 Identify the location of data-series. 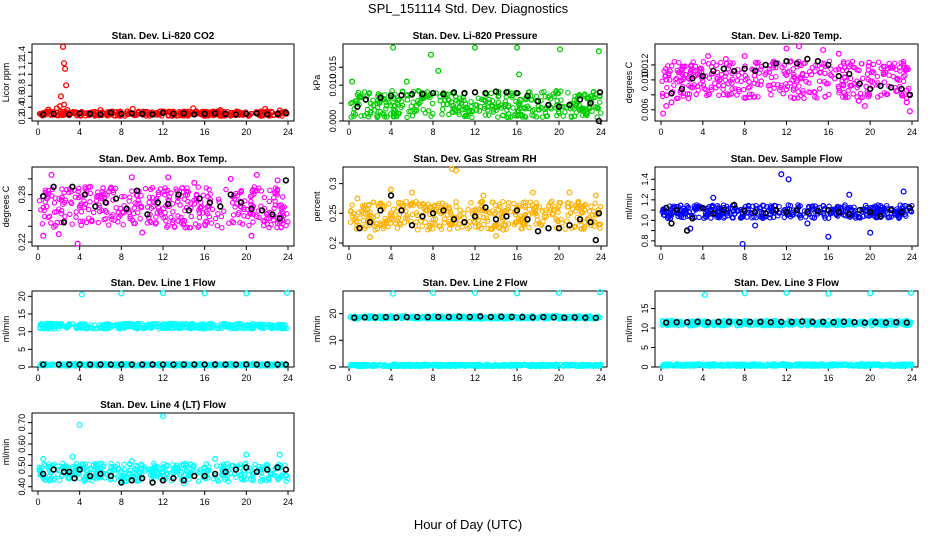
(476, 82).